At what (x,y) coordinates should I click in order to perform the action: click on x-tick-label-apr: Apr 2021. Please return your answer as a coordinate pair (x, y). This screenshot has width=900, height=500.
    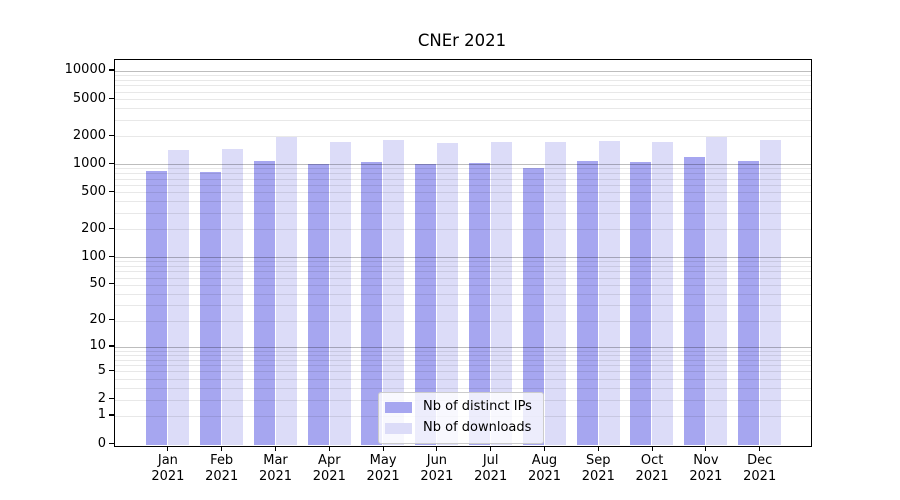
    Looking at the image, I should click on (329, 468).